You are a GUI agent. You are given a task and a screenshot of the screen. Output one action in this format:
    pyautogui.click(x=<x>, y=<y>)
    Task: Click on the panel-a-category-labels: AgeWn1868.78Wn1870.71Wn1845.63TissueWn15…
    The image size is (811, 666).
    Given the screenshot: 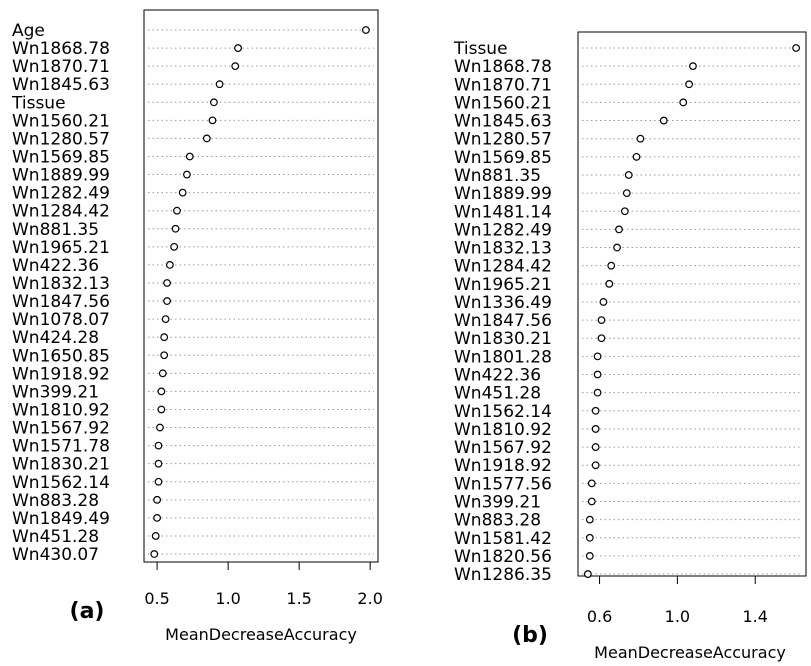 What is the action you would take?
    pyautogui.click(x=60, y=293)
    